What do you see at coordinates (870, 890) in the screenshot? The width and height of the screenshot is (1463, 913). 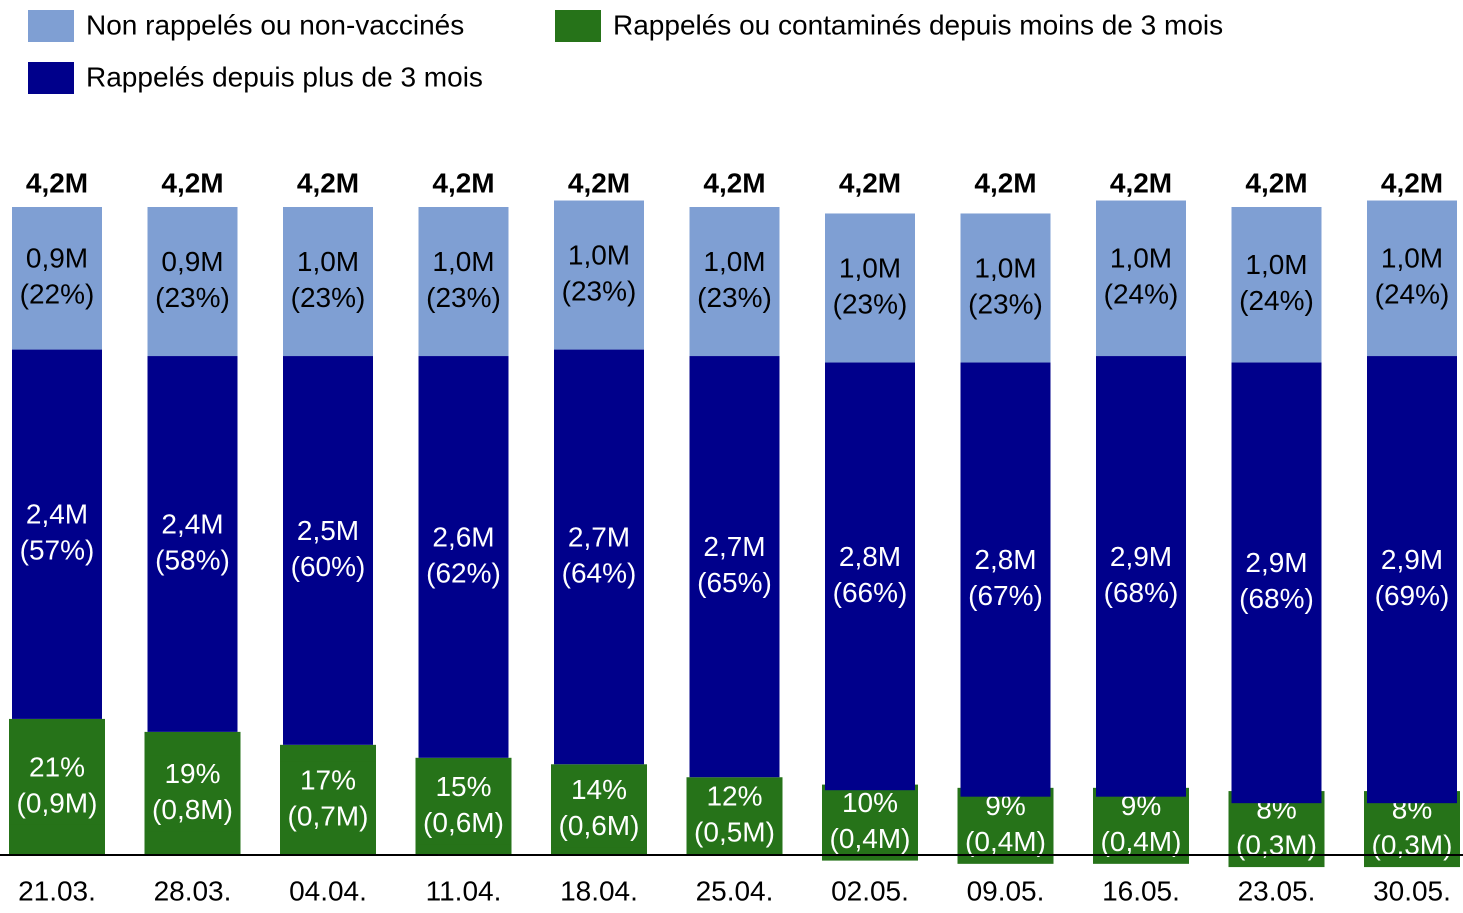 I see `x-tick-label: 02.05.` at bounding box center [870, 890].